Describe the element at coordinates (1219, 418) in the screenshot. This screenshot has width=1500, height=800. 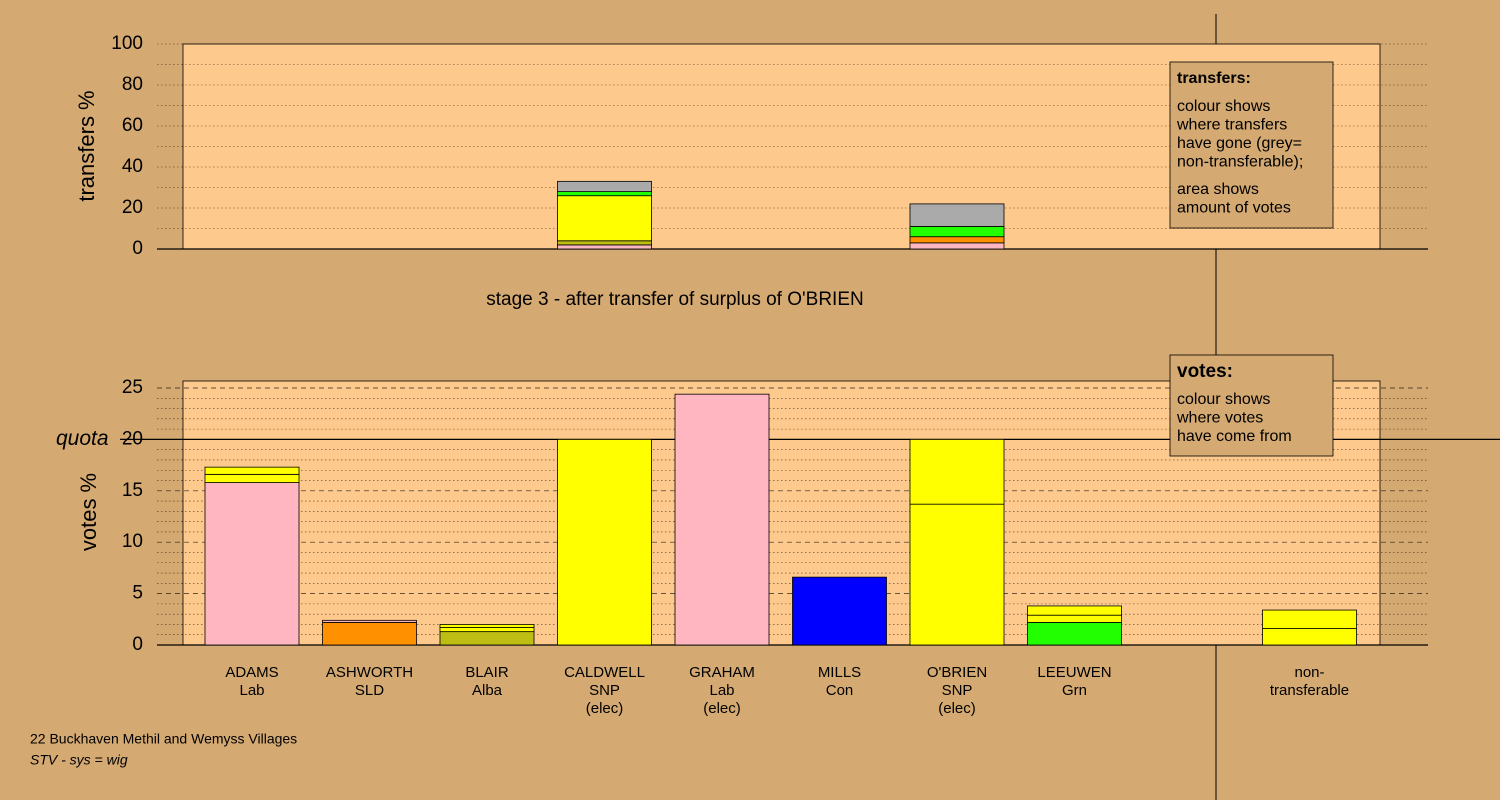
I see `legend-text: where votes` at that location.